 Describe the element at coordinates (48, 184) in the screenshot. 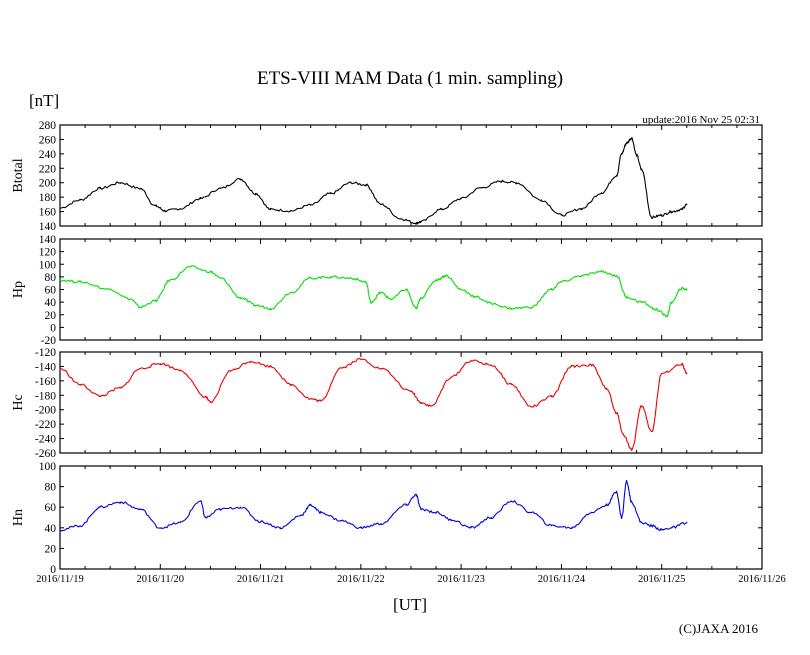

I see `y-tick-label: 200` at that location.